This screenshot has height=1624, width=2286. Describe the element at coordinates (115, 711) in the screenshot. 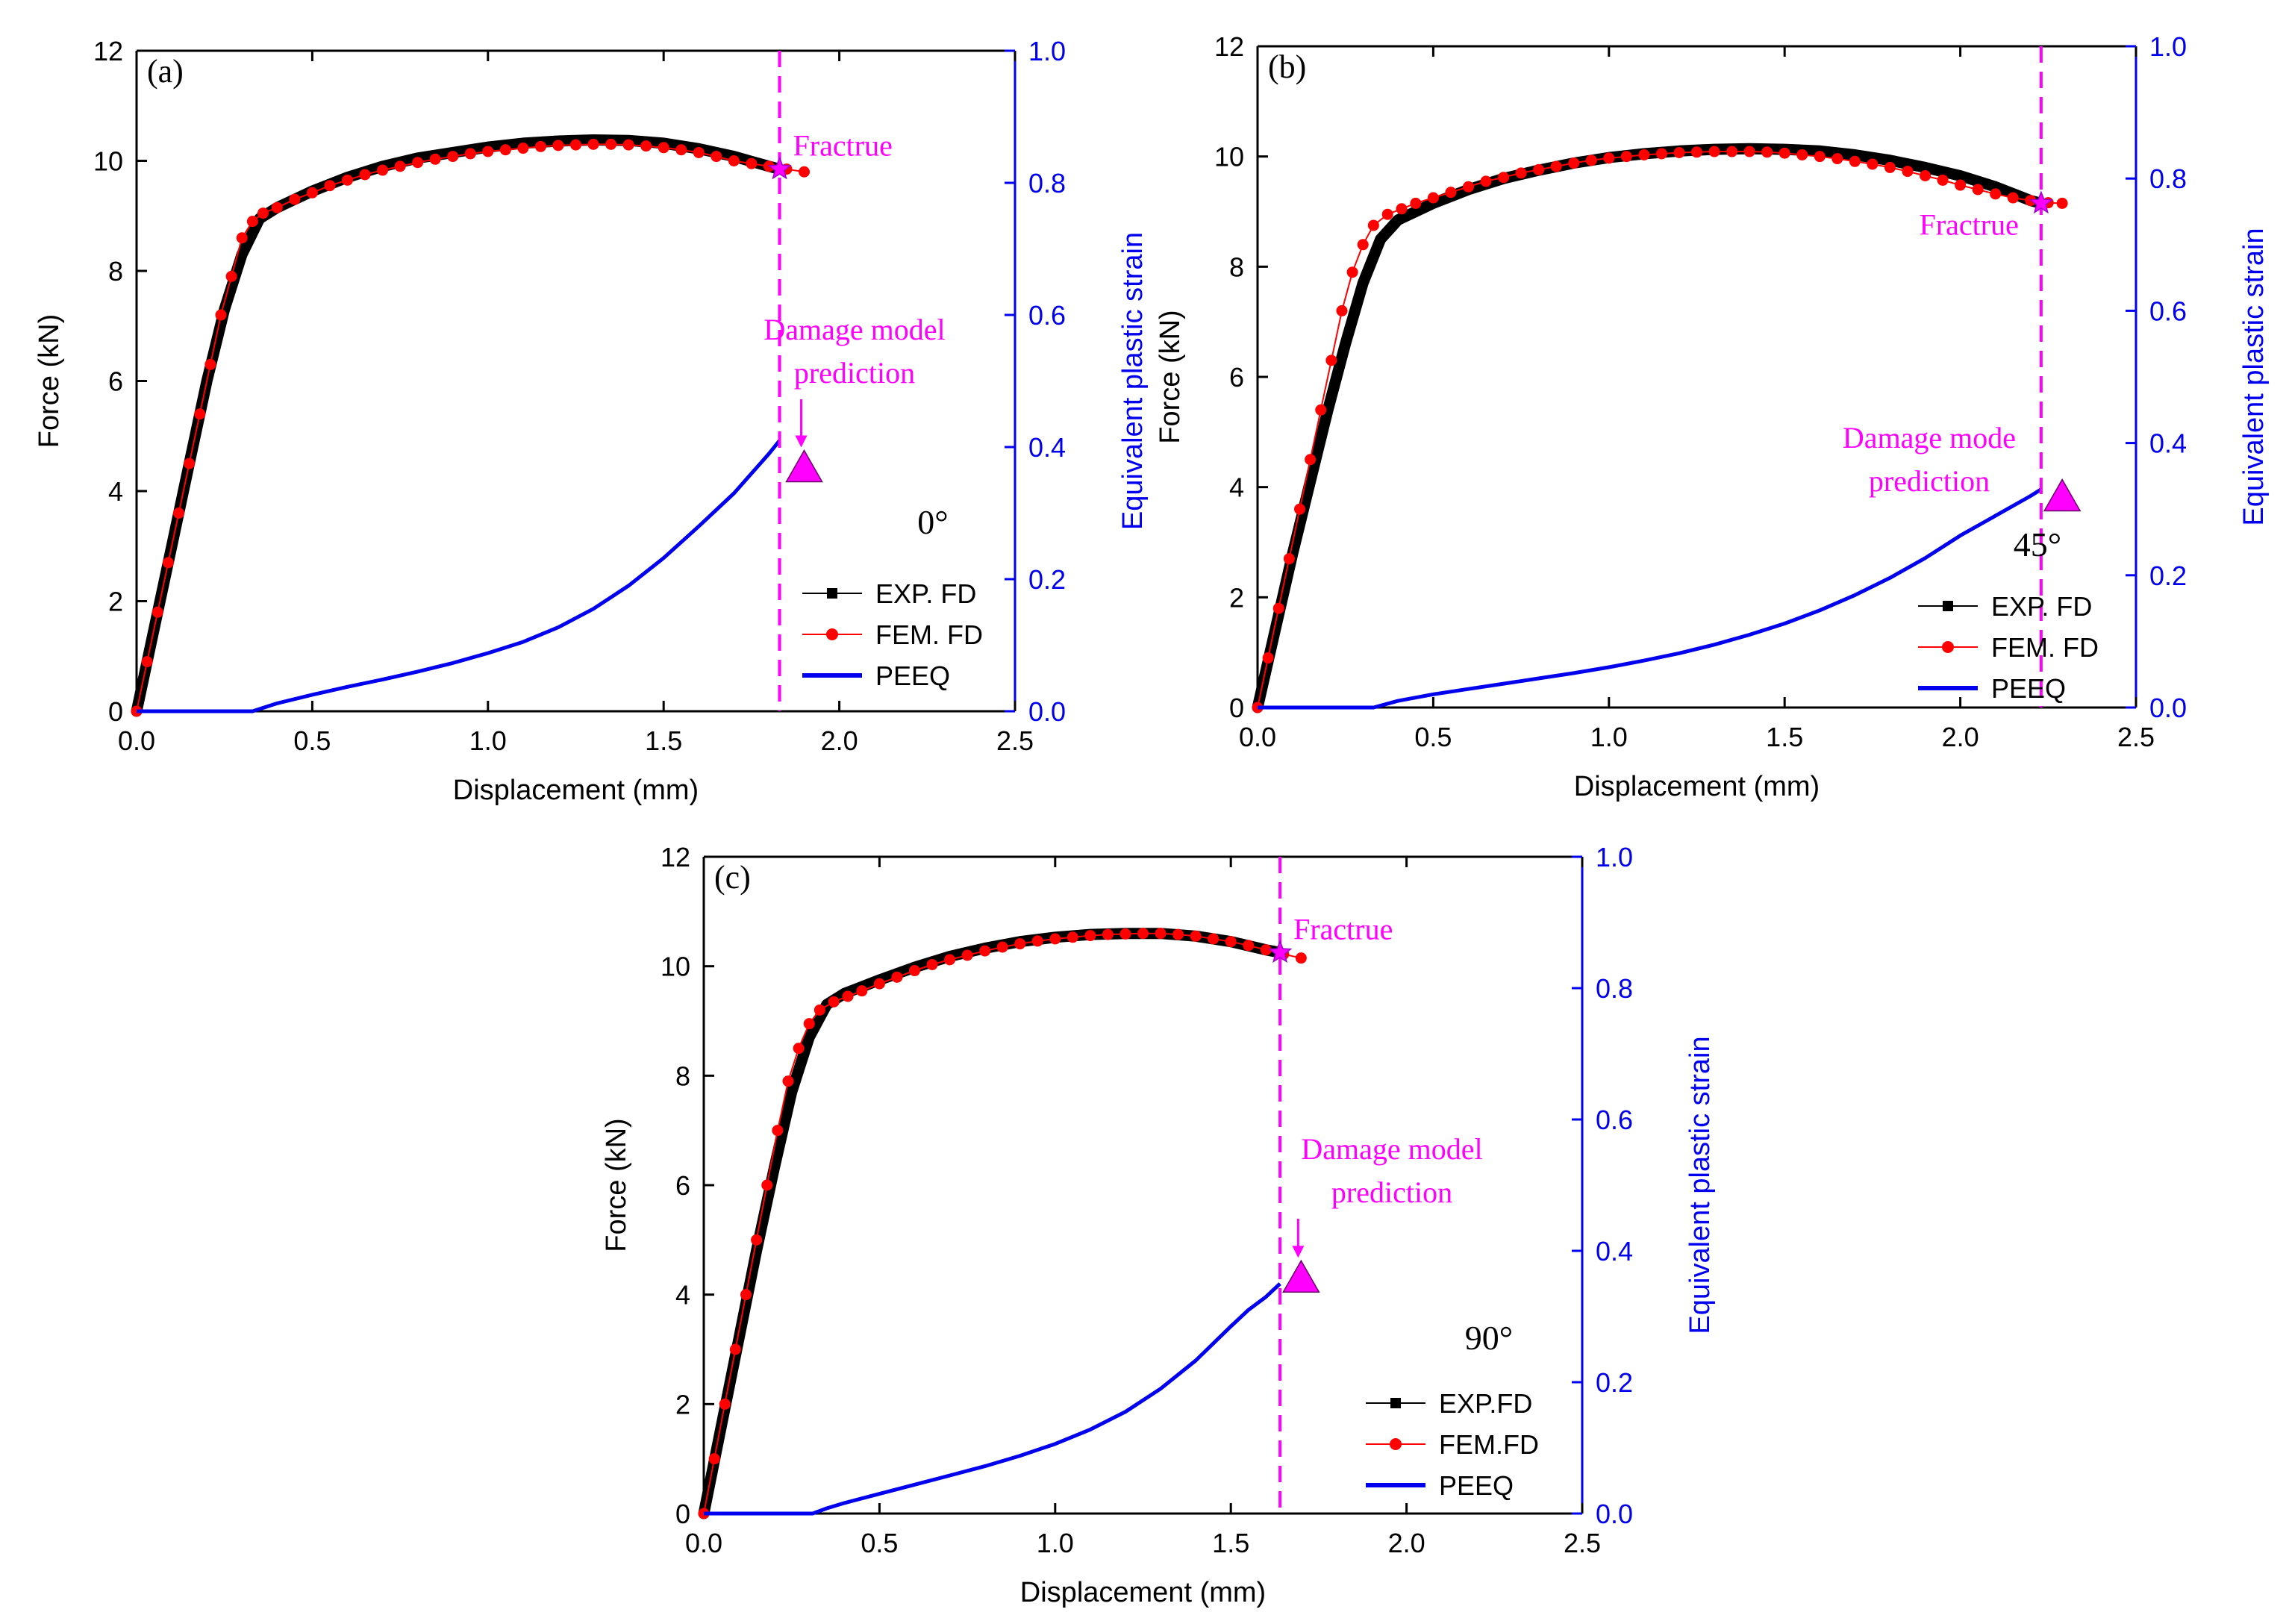

I see `y-tick-label: 0` at that location.